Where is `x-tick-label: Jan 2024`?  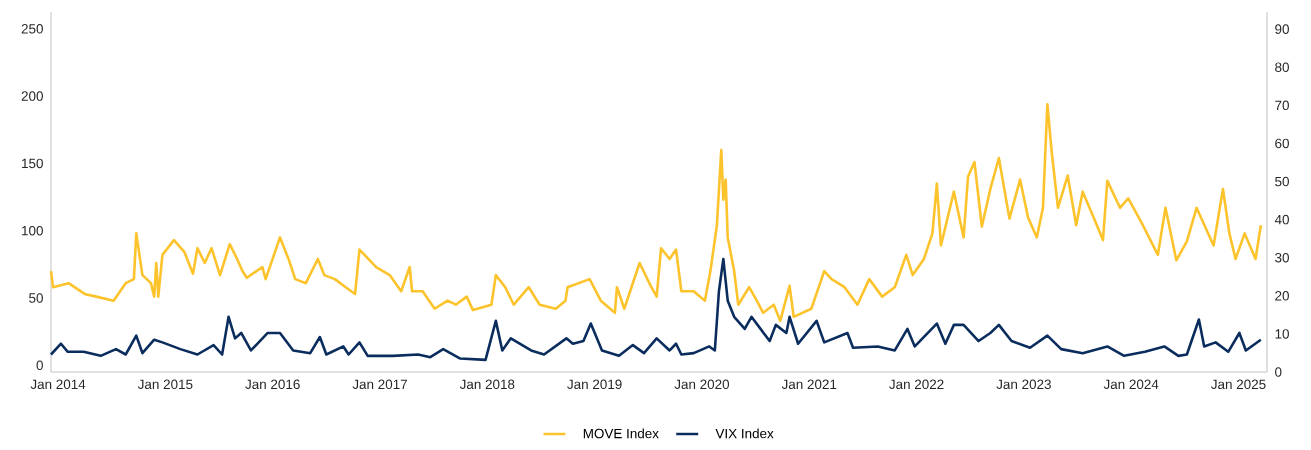
x-tick-label: Jan 2024 is located at coordinates (1131, 384).